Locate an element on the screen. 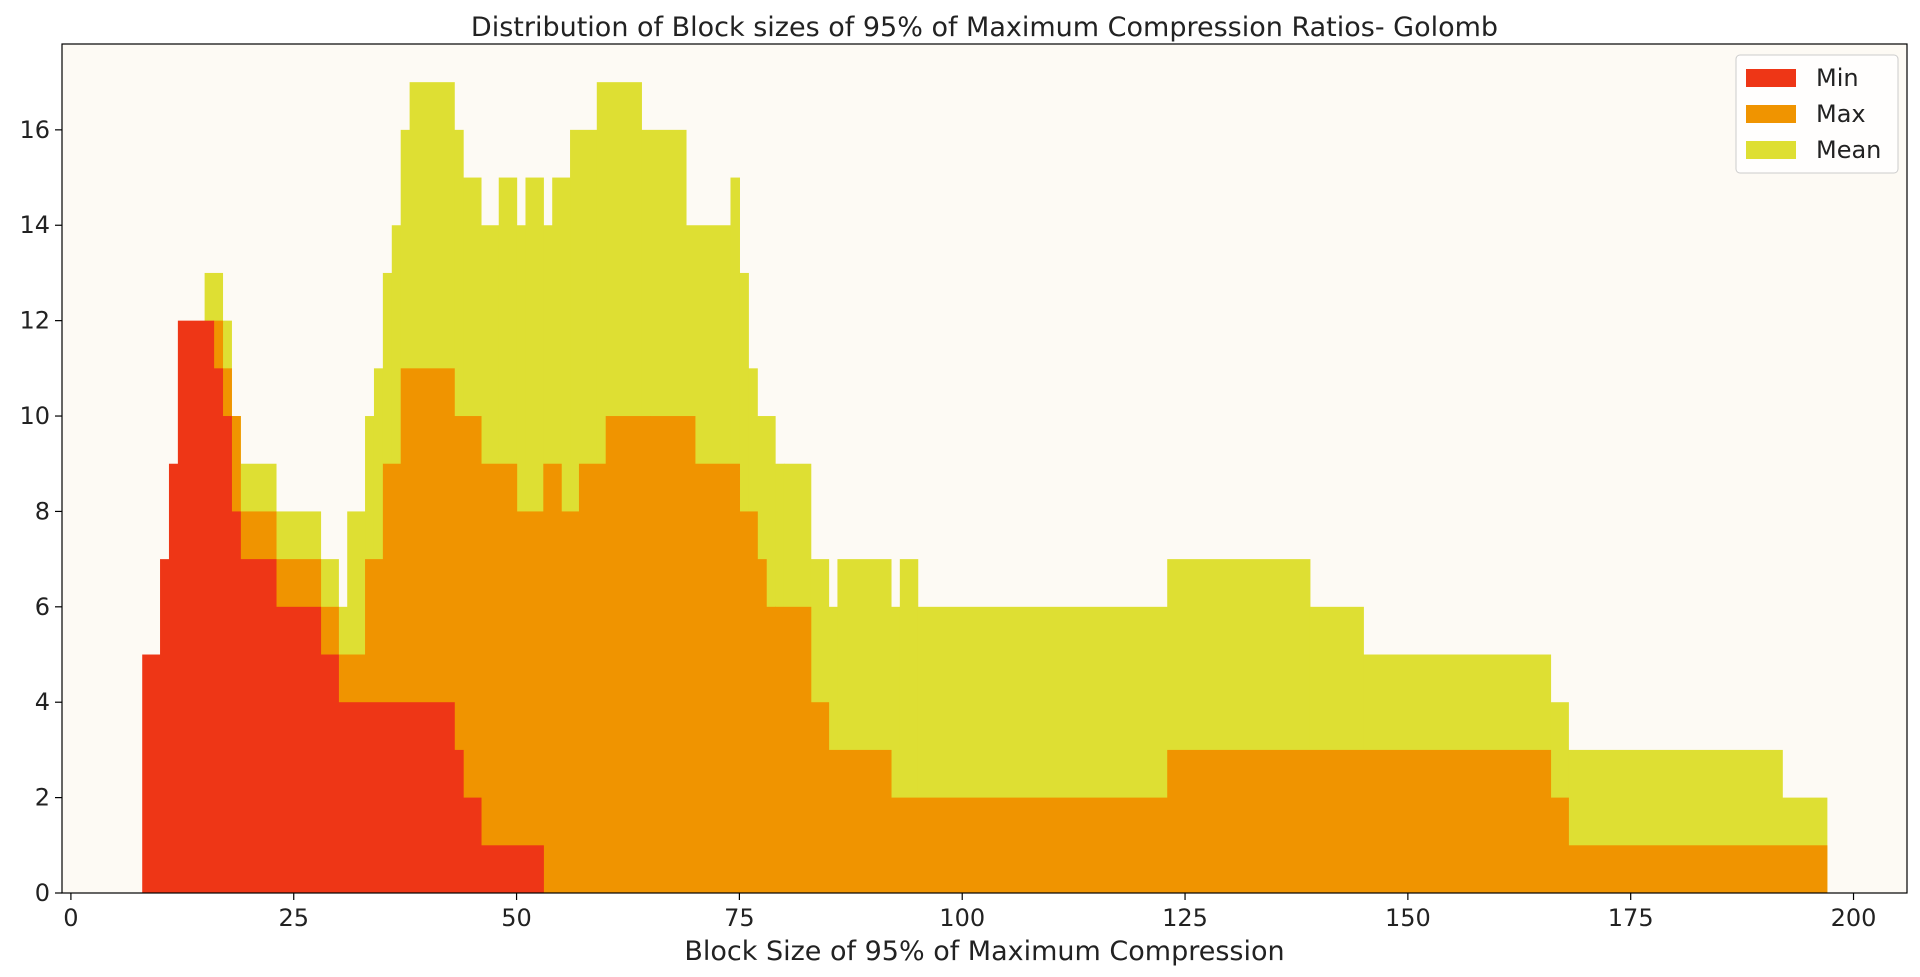  y-tick-label: 6 is located at coordinates (42, 607).